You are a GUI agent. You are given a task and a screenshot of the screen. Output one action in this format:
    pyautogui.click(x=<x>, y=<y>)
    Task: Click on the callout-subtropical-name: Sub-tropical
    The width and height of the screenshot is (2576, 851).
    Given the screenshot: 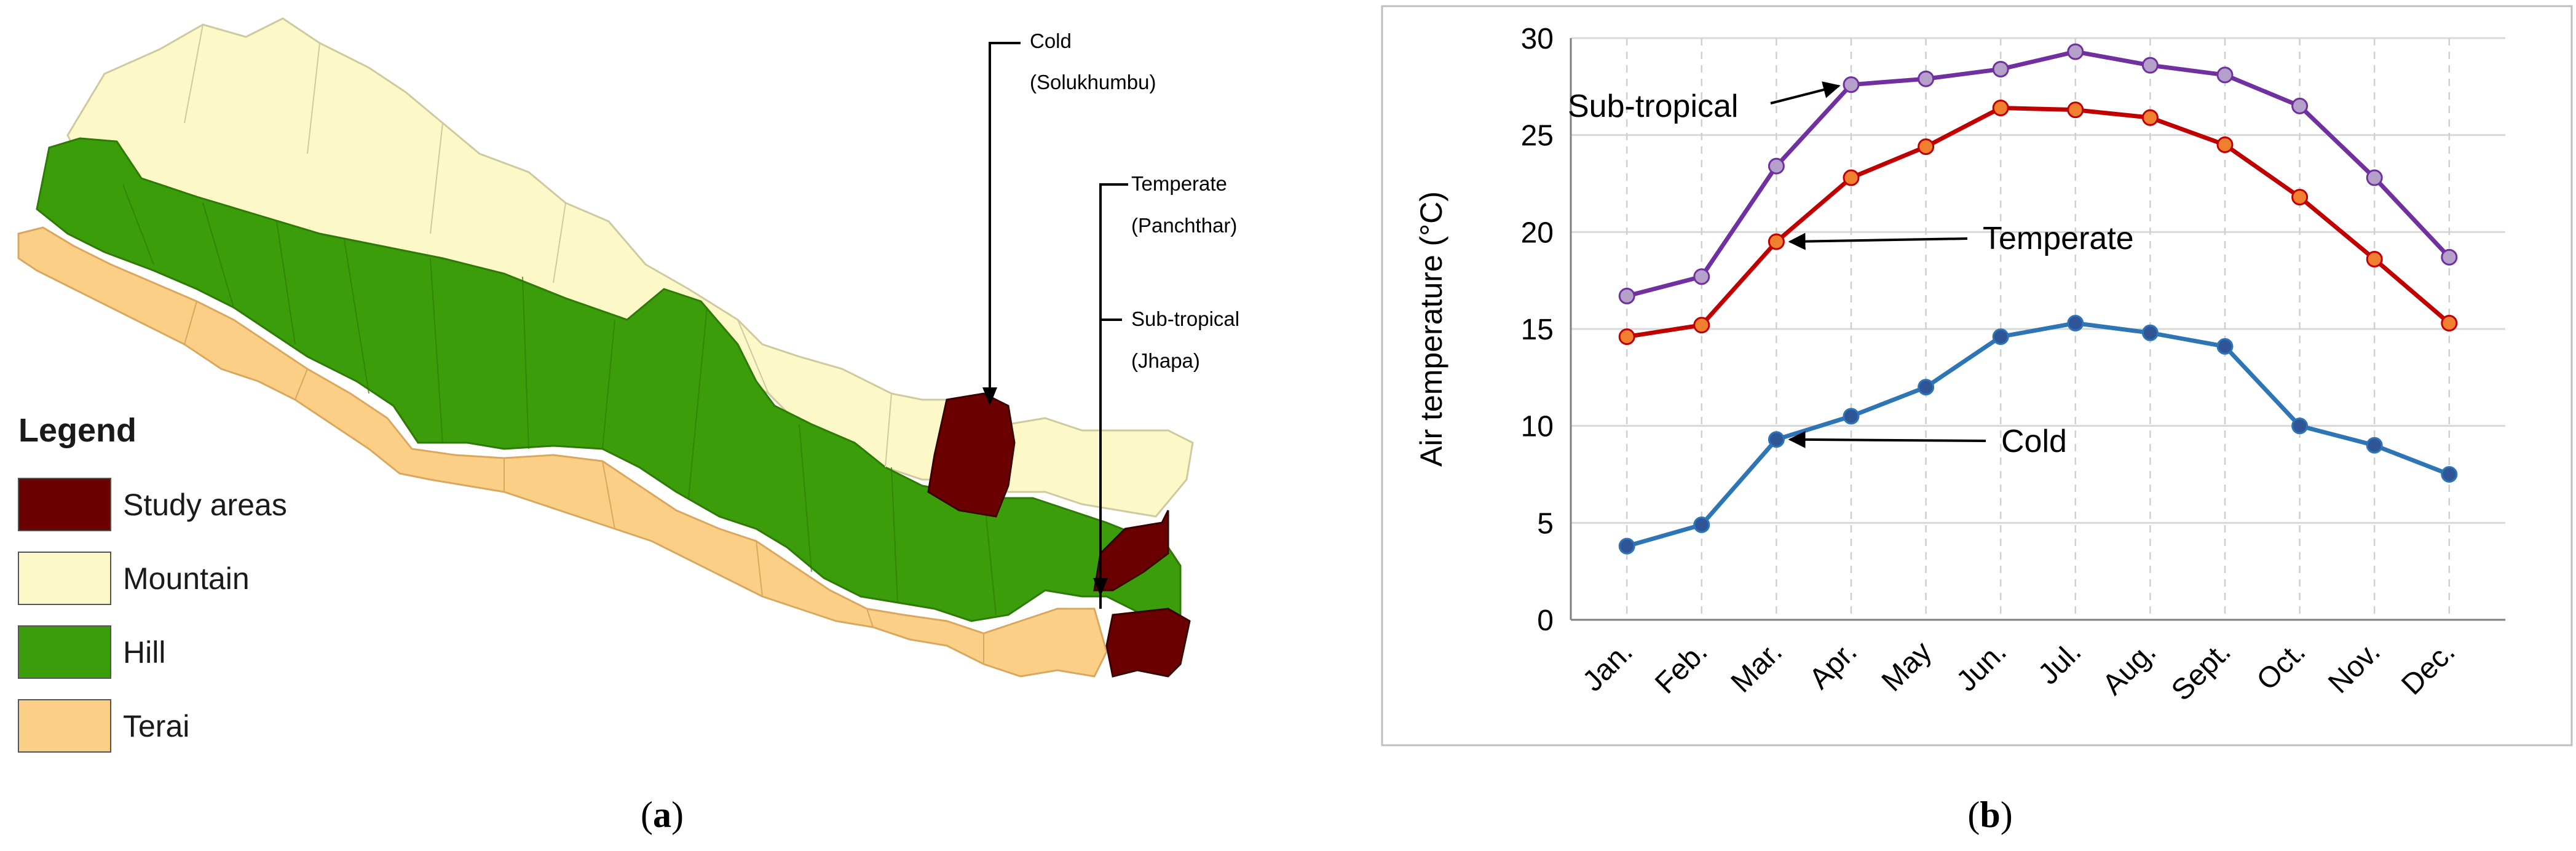 What is the action you would take?
    pyautogui.click(x=1185, y=318)
    